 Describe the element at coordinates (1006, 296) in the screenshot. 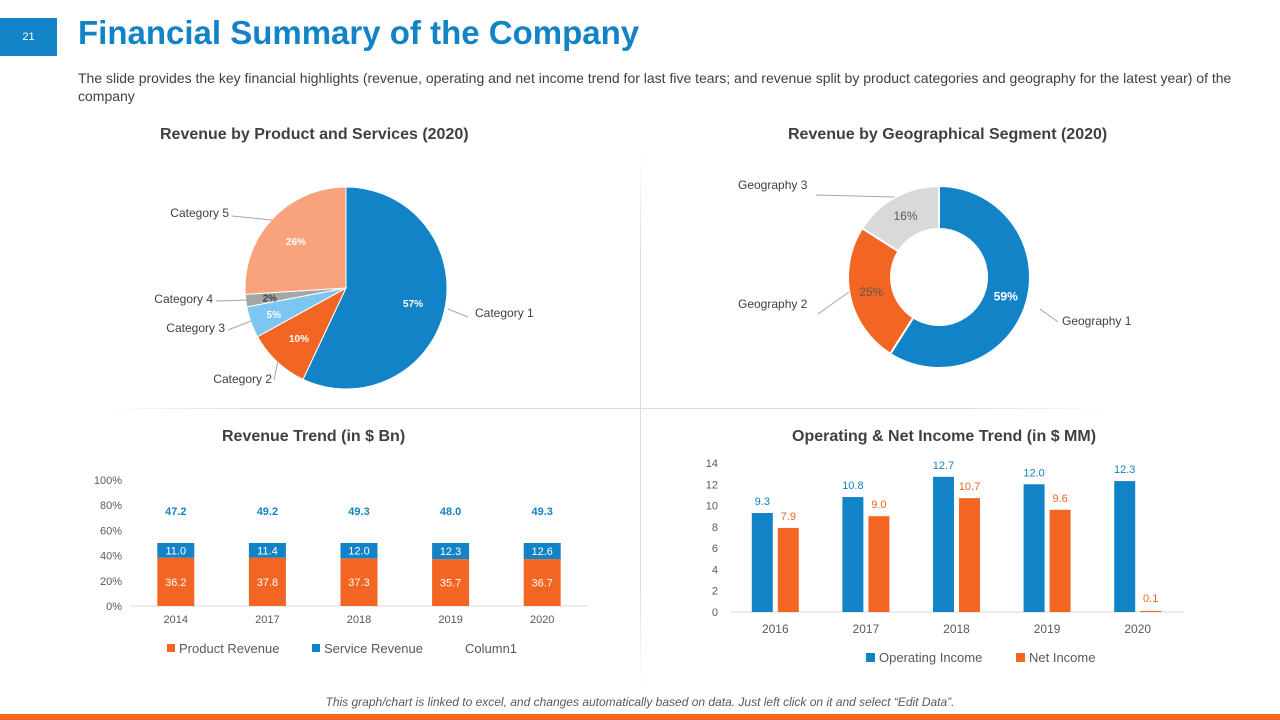

I see `donut-data-label: 59%` at that location.